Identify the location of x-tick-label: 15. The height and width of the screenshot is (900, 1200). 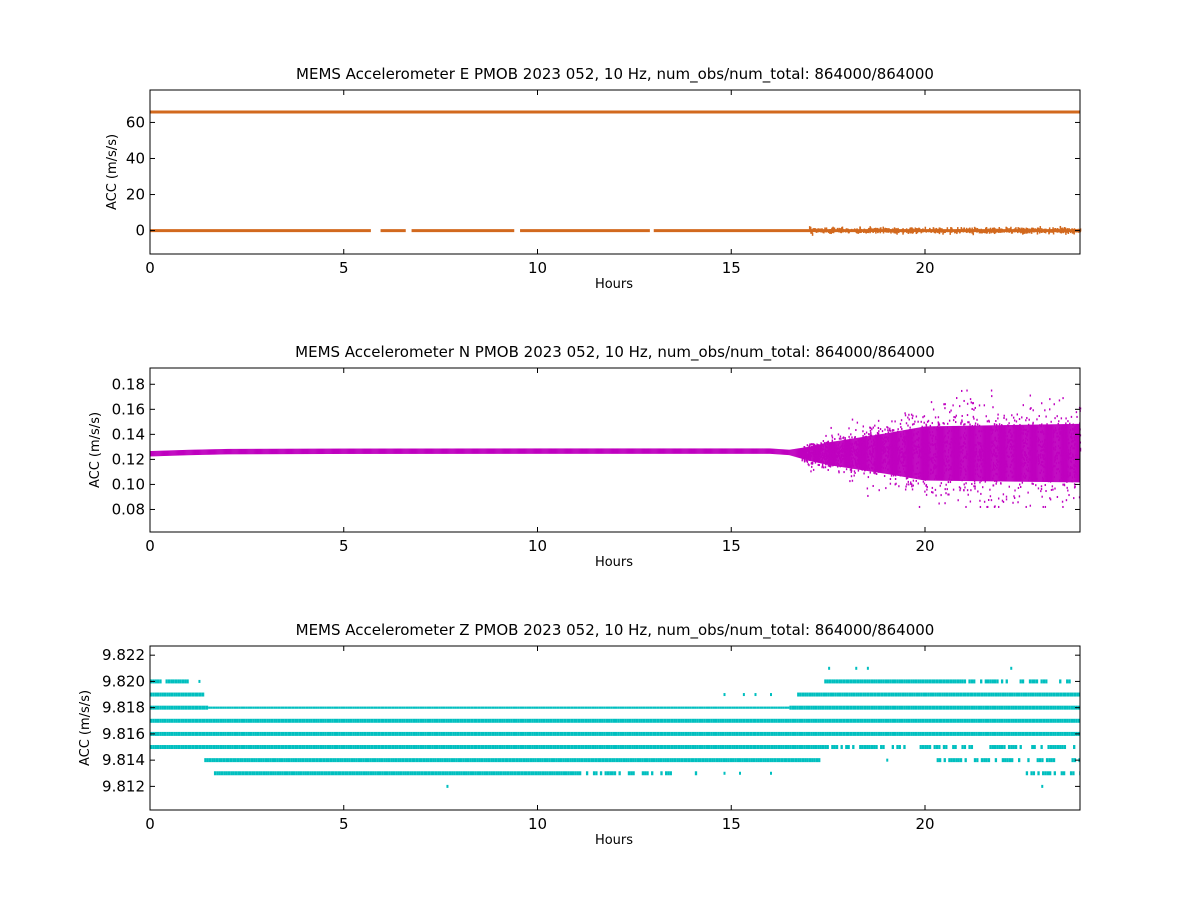
(731, 268).